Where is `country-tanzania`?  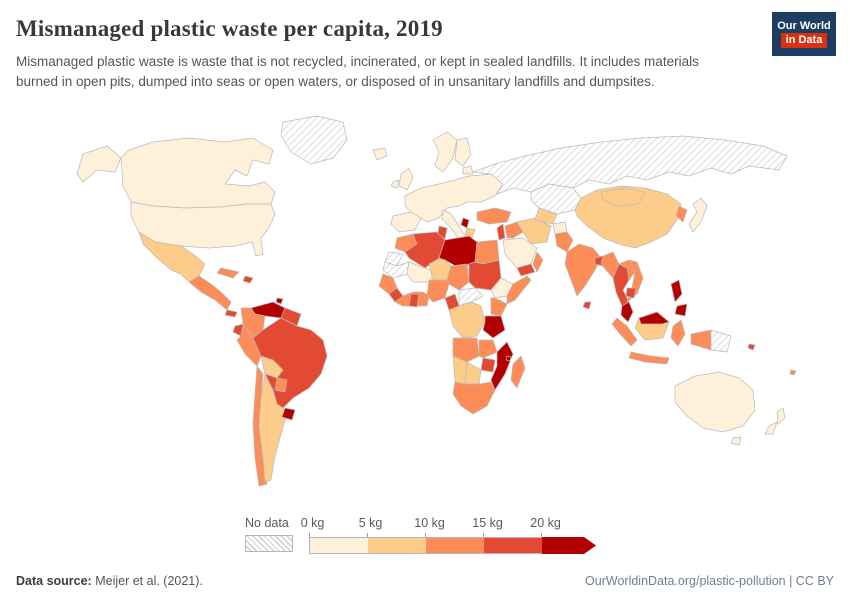
country-tanzania is located at coordinates (494, 327).